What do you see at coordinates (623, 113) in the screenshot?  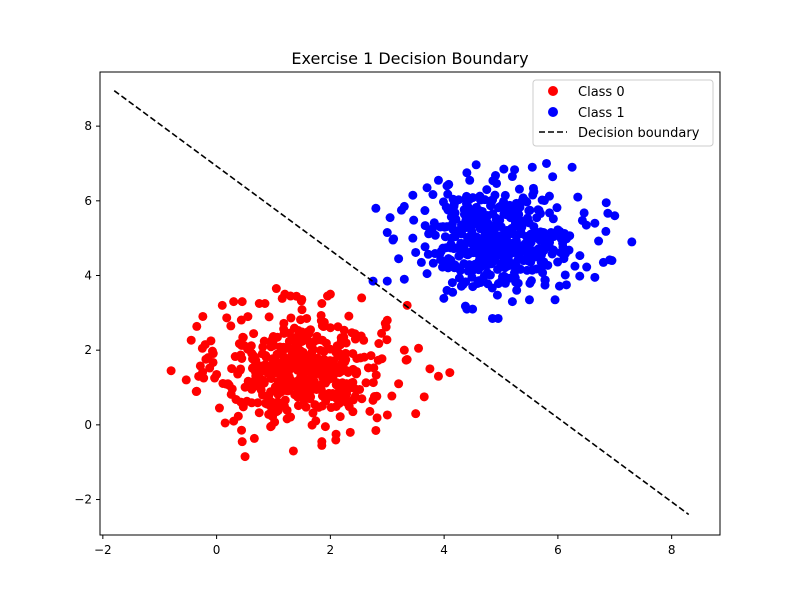 I see `legend-frame` at bounding box center [623, 113].